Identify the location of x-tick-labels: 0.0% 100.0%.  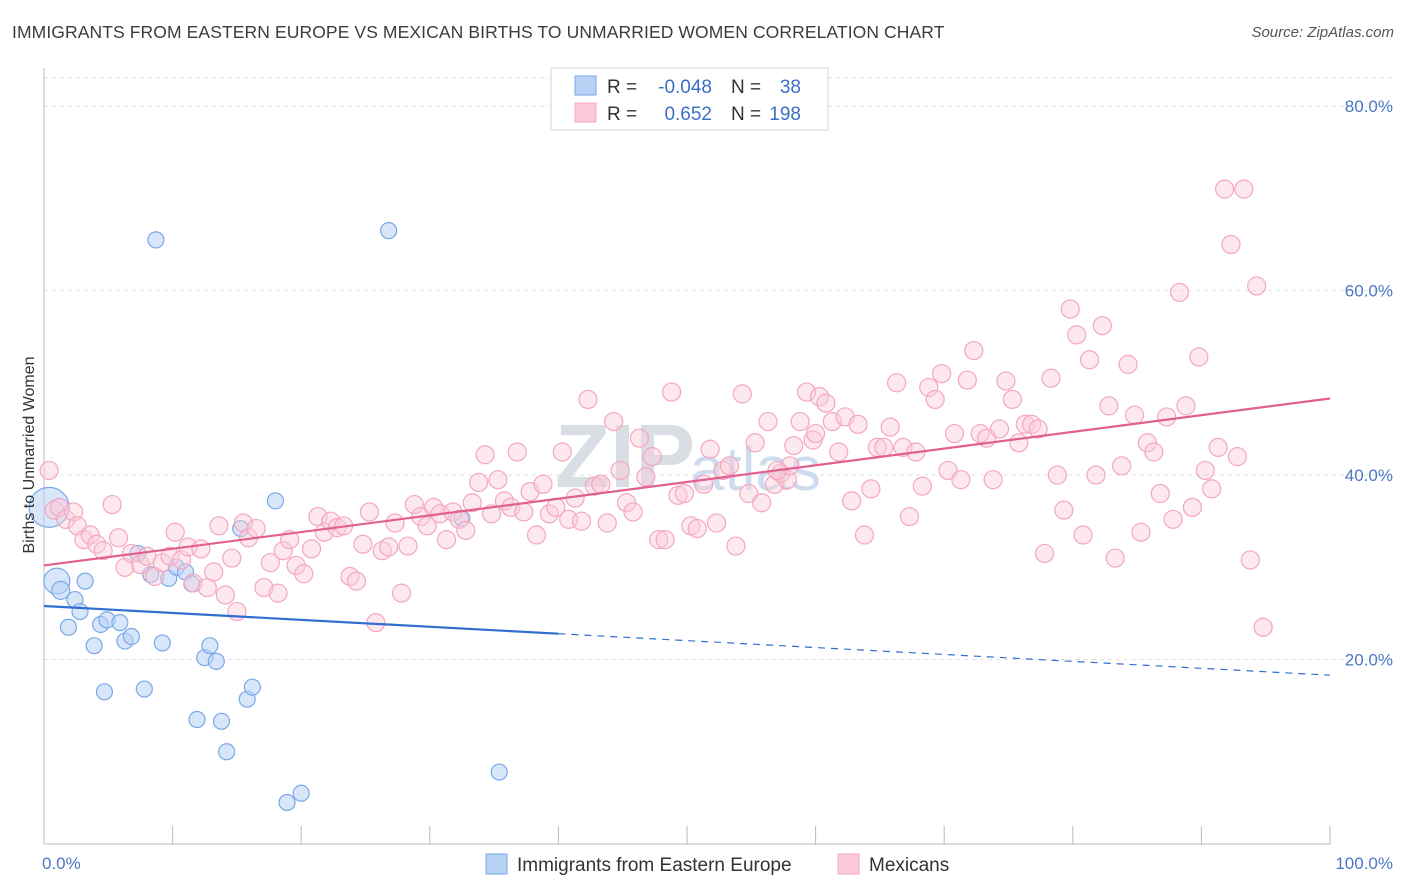
(717, 863).